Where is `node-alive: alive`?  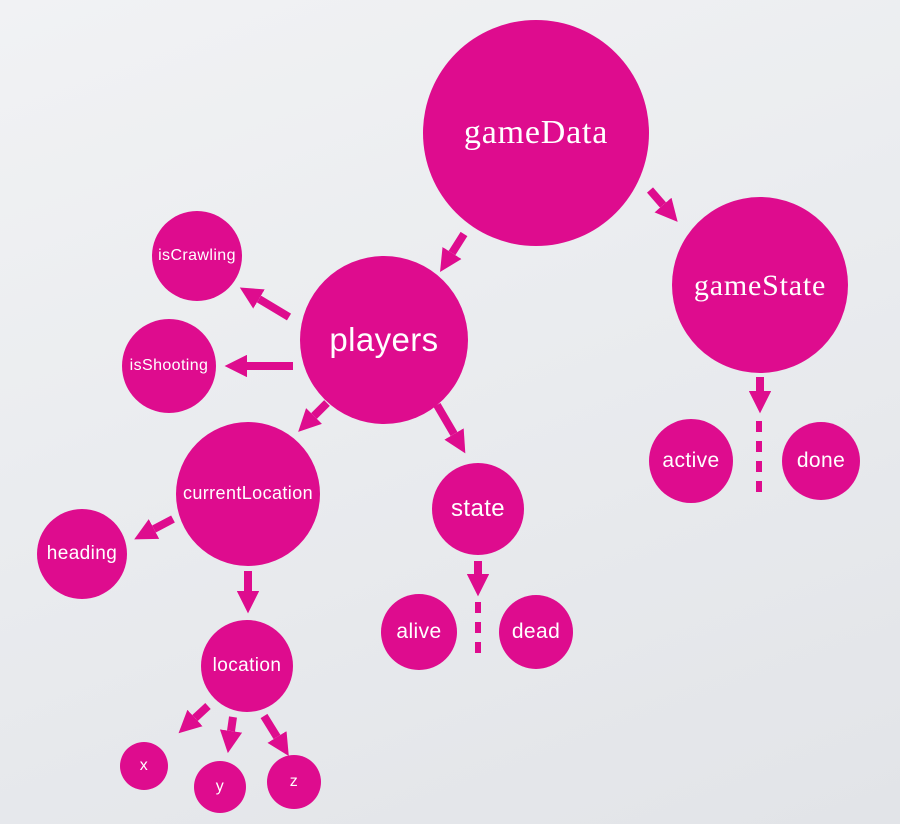
node-alive: alive is located at coordinates (419, 632).